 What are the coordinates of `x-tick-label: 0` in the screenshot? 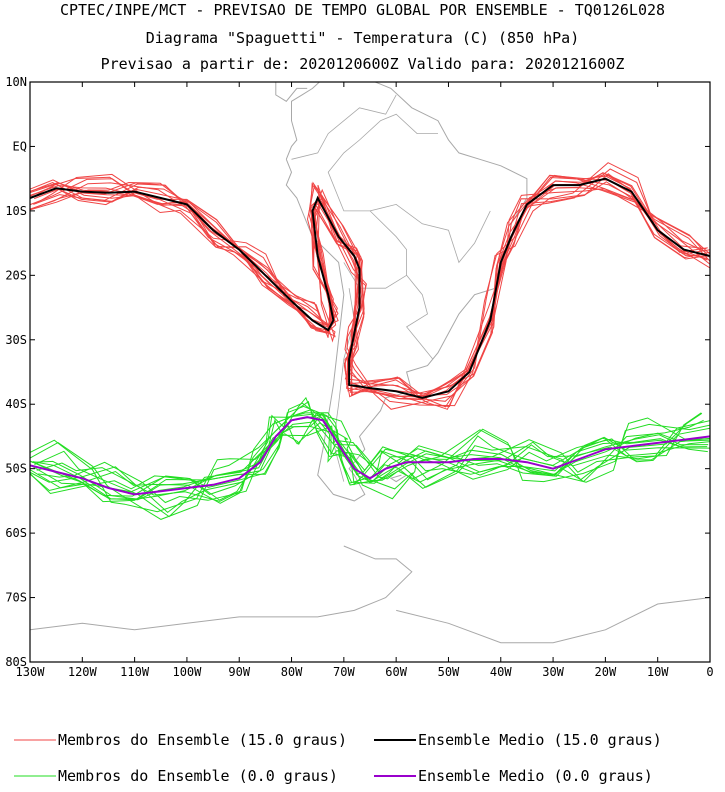 It's located at (709, 672).